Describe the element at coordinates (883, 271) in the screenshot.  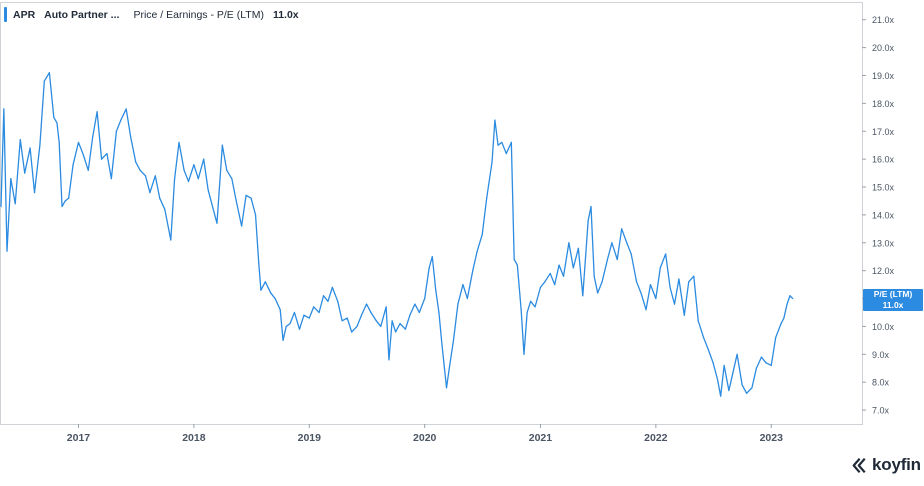
I see `y-tick-label: 12.0x` at that location.